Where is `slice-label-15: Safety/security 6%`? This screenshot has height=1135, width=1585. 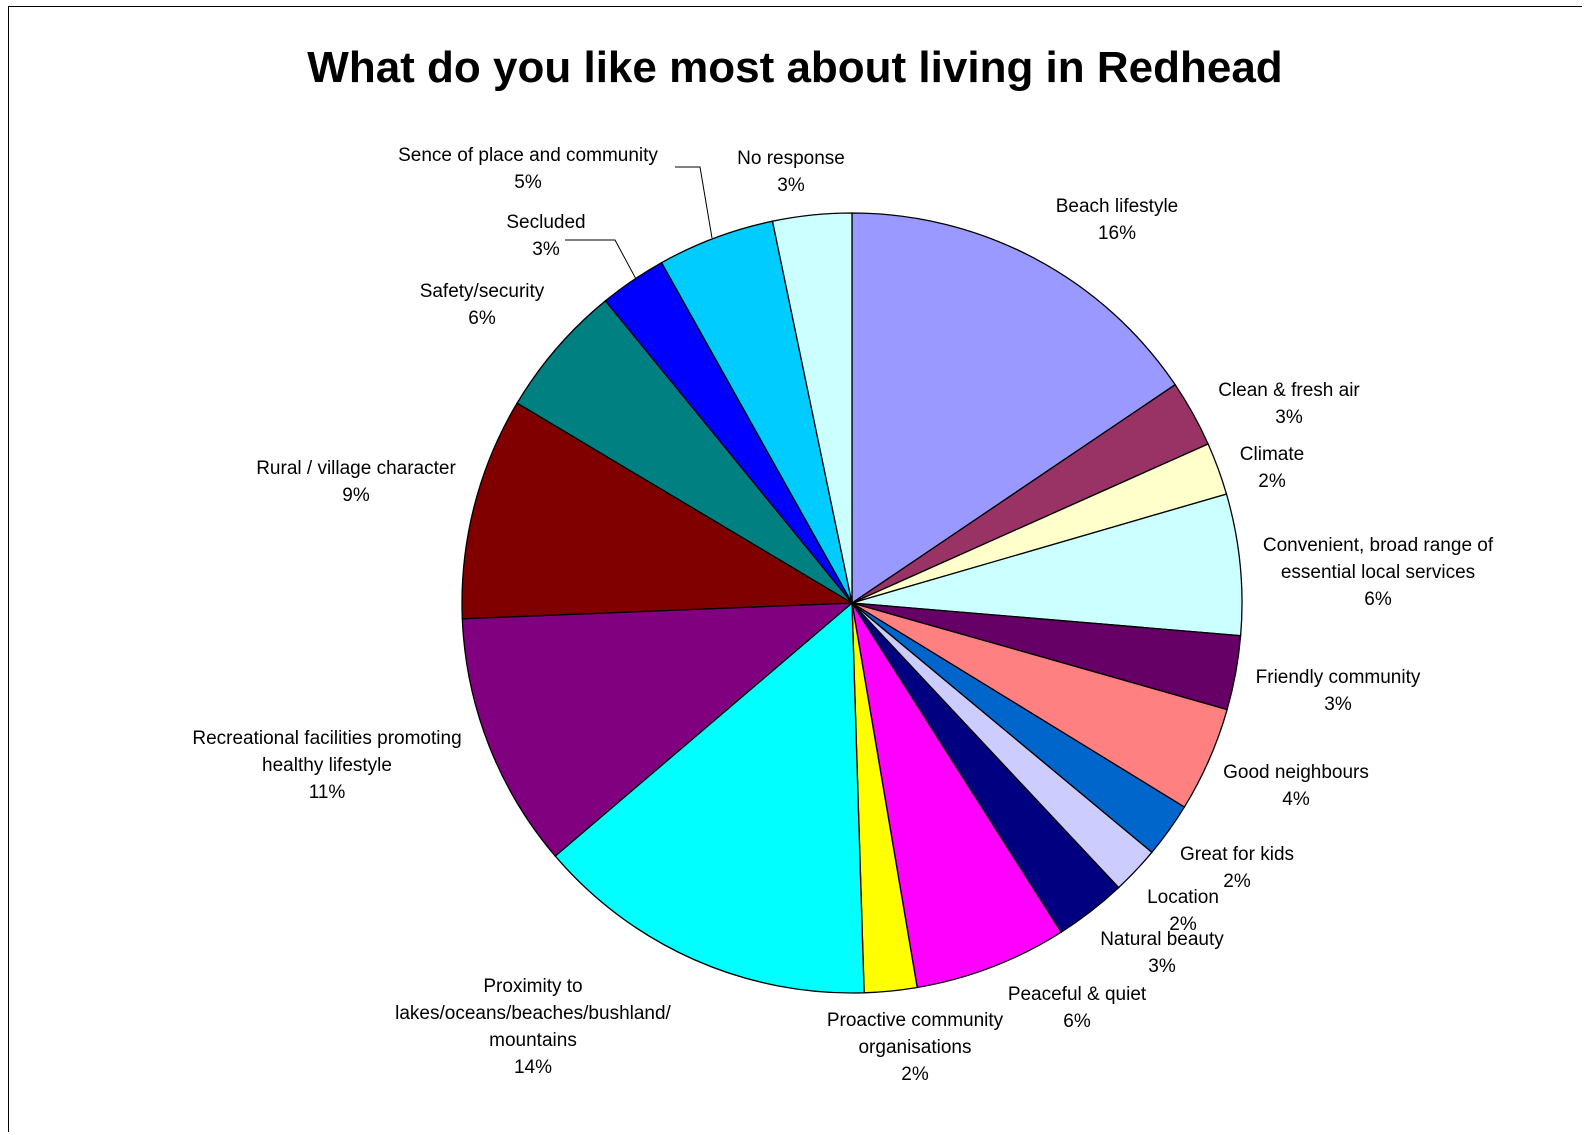
slice-label-15: Safety/security 6% is located at coordinates (482, 305).